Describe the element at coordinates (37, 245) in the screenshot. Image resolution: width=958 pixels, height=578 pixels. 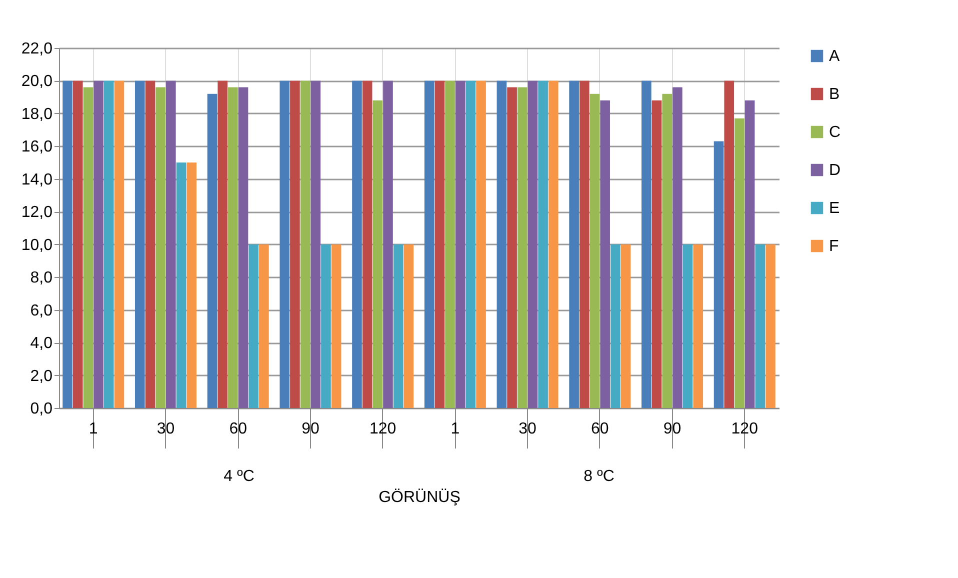
I see `y-tick-label: 10,0` at that location.